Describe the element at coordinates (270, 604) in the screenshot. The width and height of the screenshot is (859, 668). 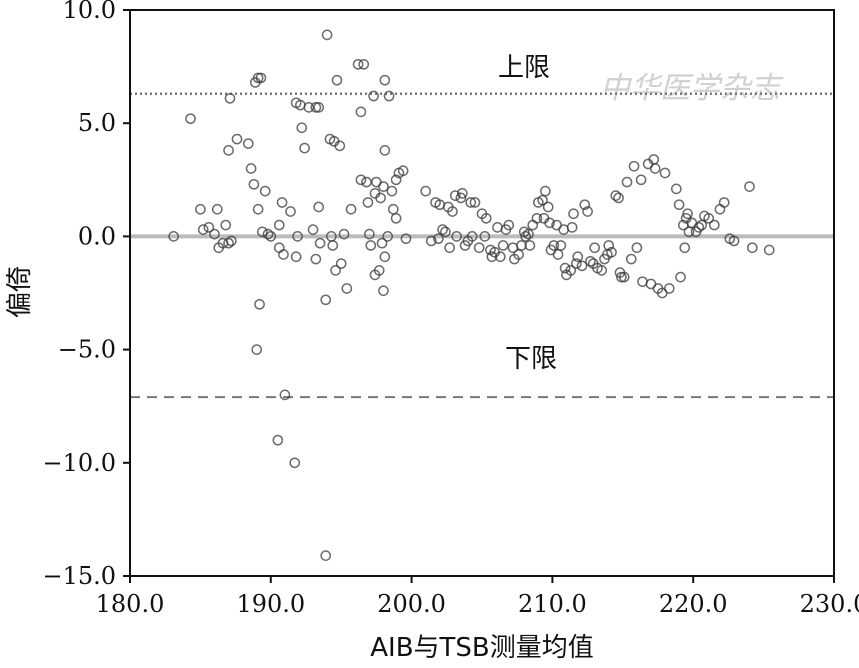
I see `x-tick-label: 190.0` at that location.